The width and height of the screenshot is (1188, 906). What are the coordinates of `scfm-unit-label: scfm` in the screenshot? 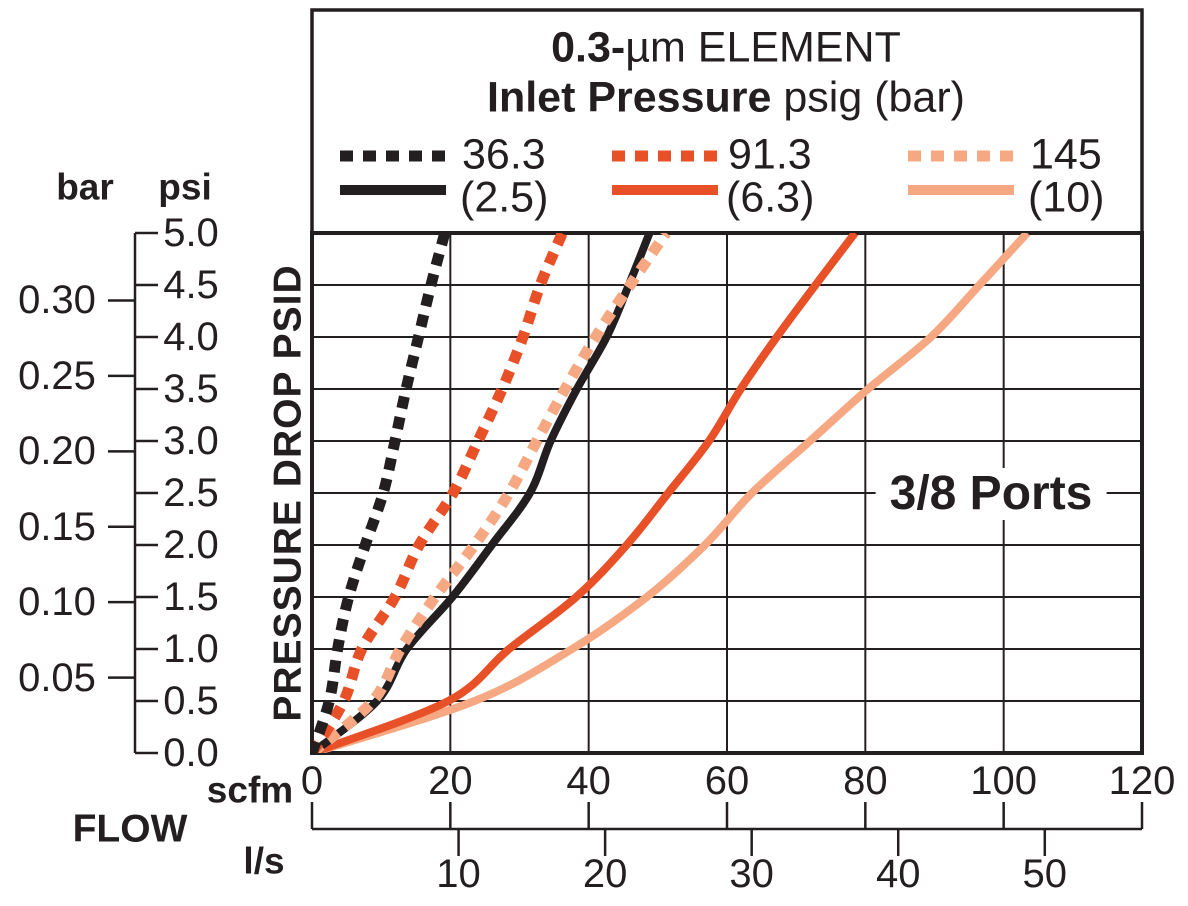 It's located at (250, 790).